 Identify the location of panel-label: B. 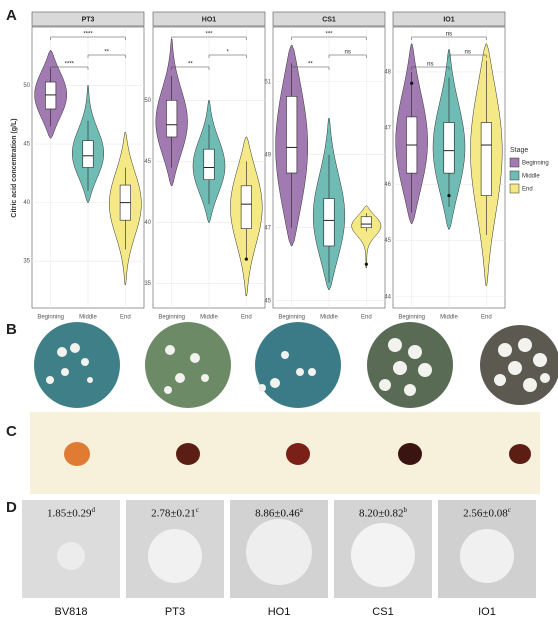
(11, 329).